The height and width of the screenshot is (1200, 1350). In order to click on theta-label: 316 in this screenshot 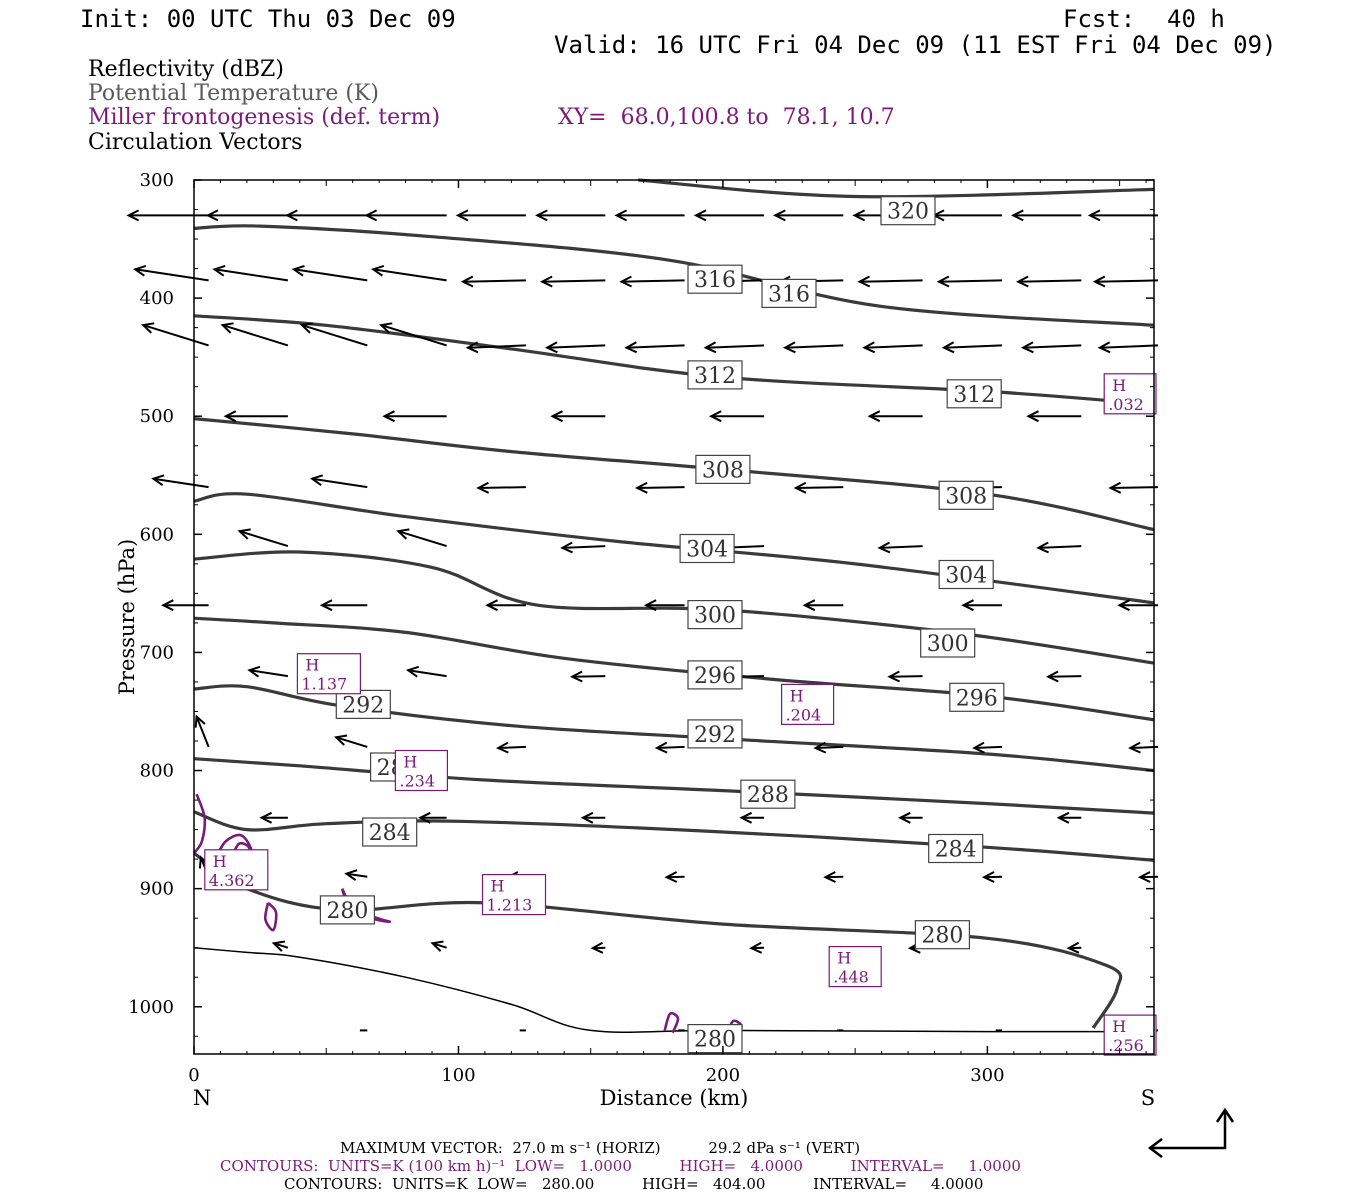, I will do `click(715, 280)`.